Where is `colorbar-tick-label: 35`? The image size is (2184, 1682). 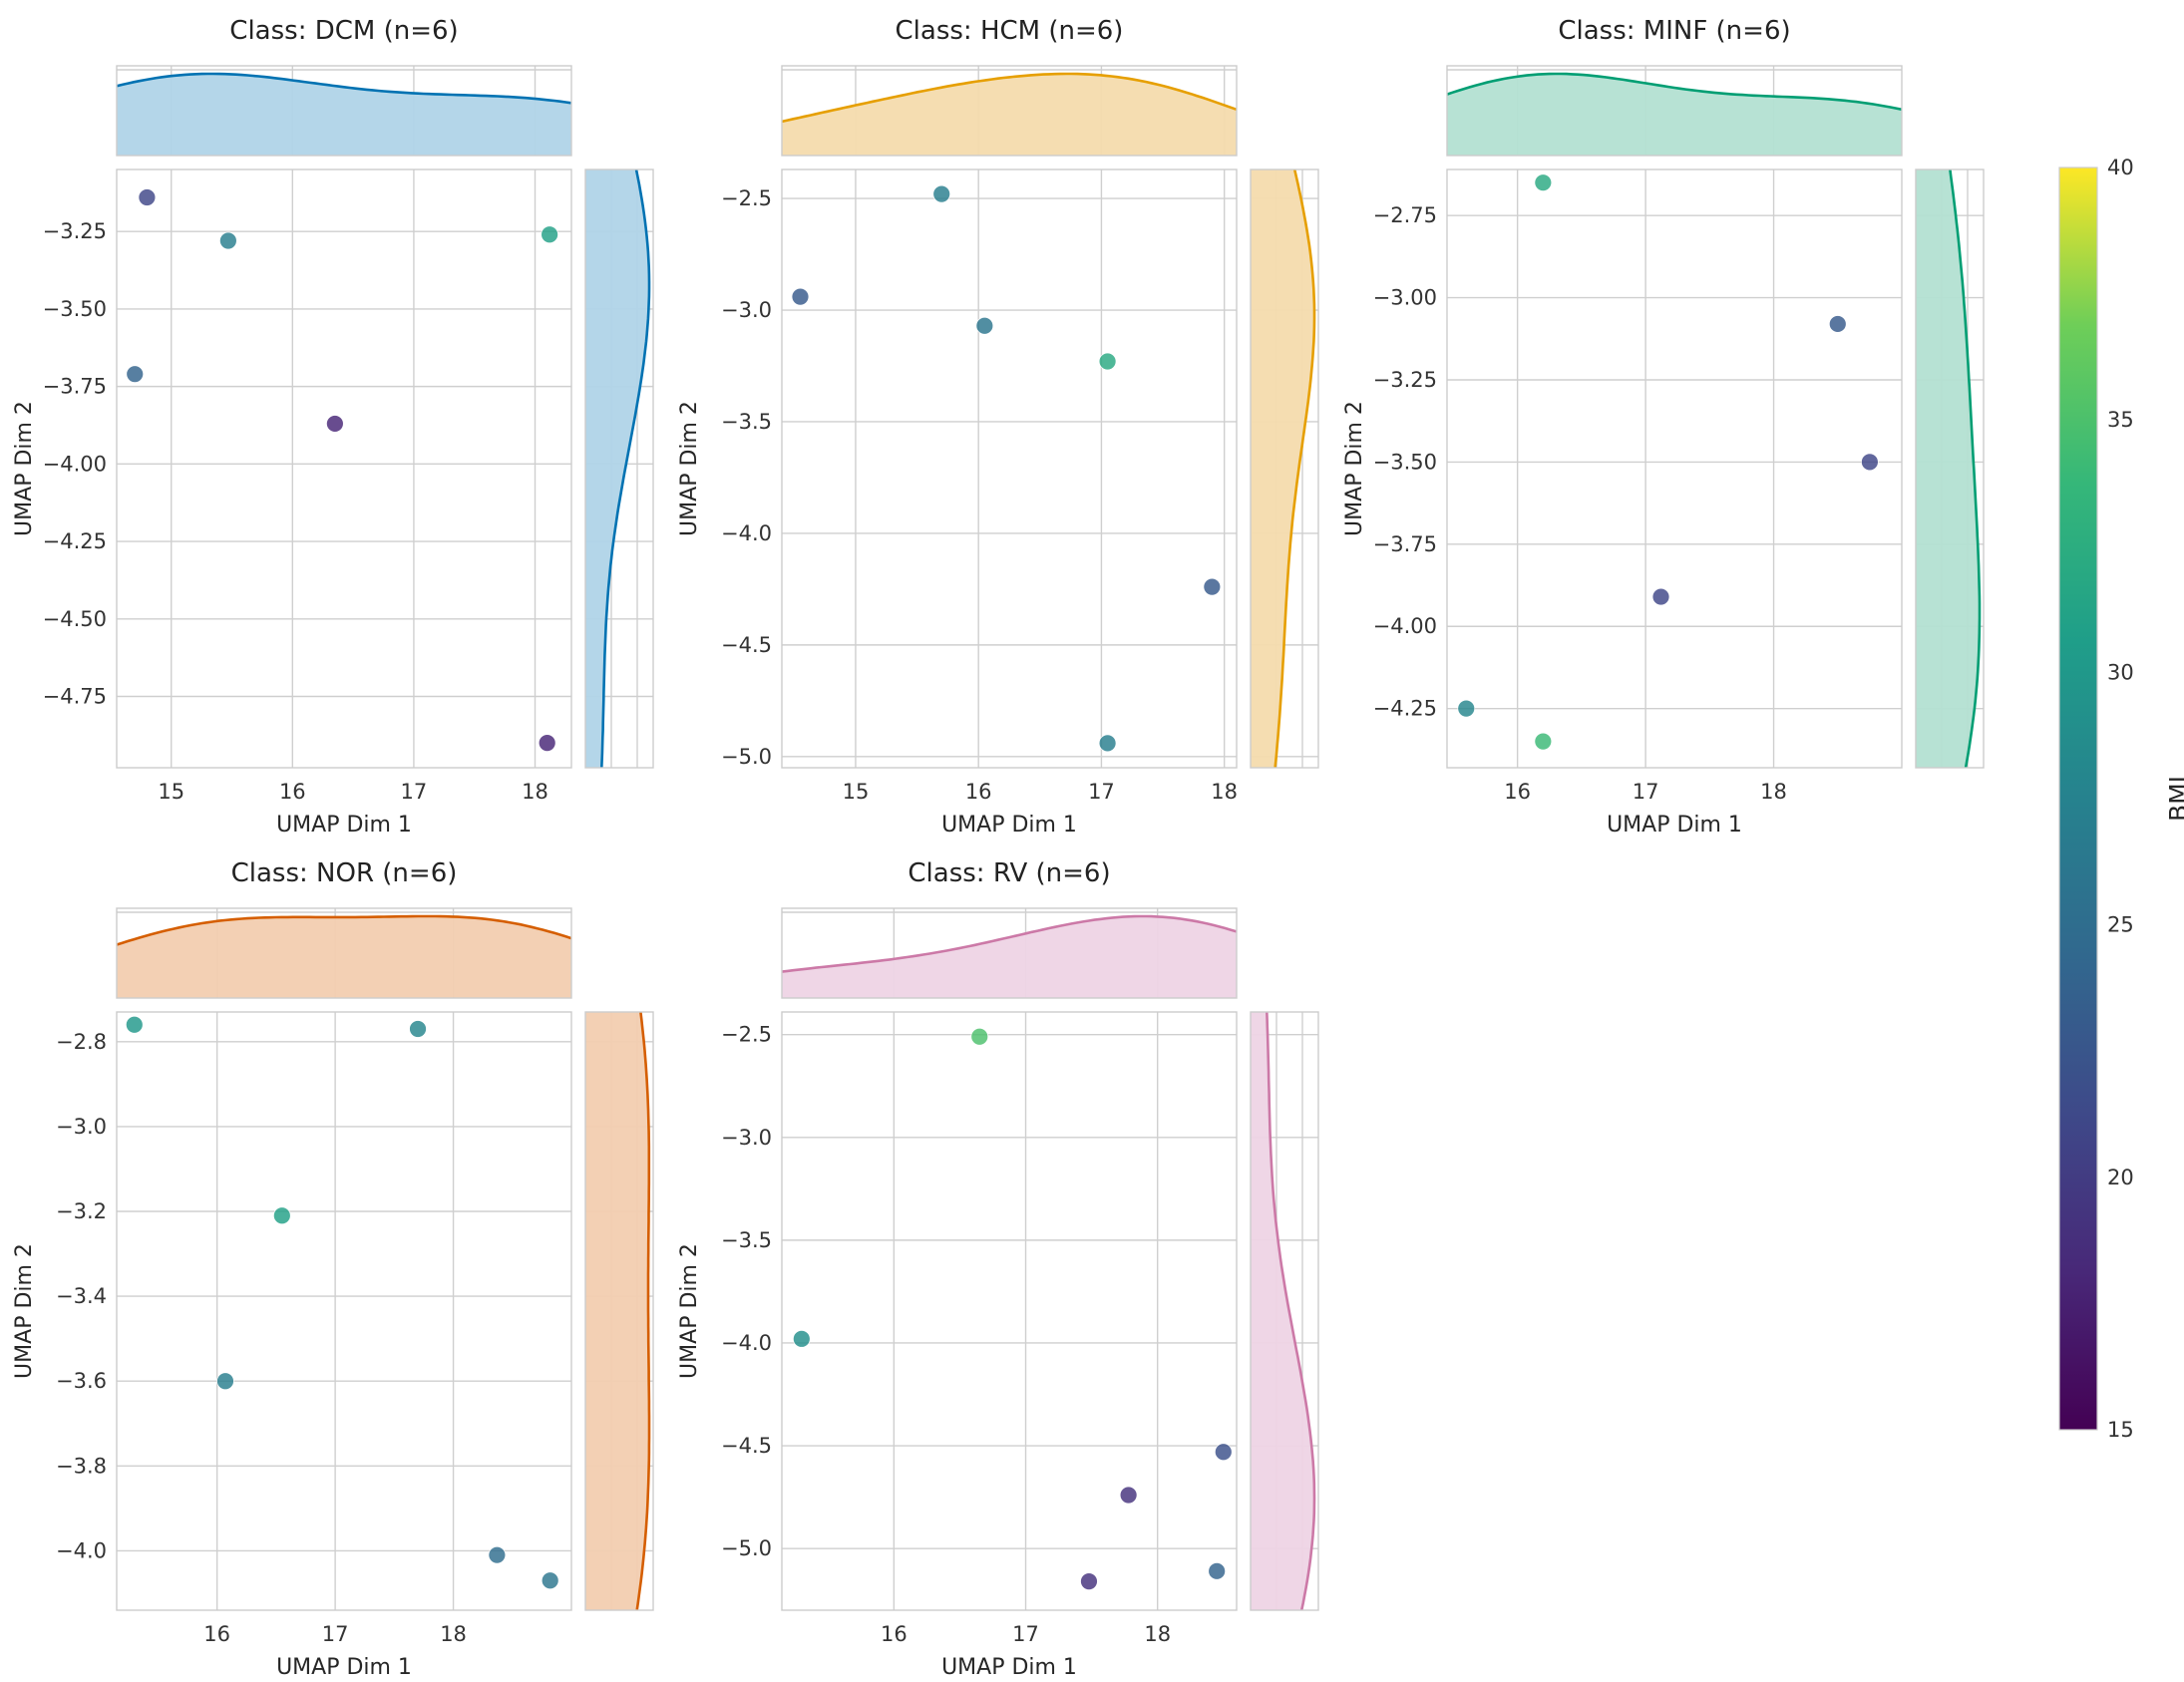 colorbar-tick-label: 35 is located at coordinates (2120, 420).